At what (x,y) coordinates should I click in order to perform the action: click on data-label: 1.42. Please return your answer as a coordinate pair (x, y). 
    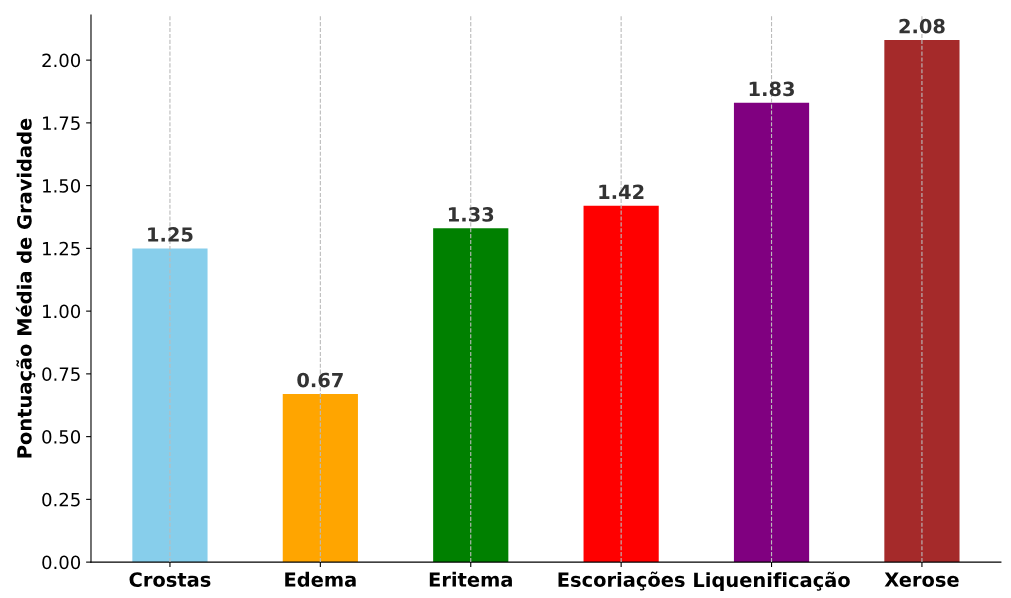
    Looking at the image, I should click on (621, 191).